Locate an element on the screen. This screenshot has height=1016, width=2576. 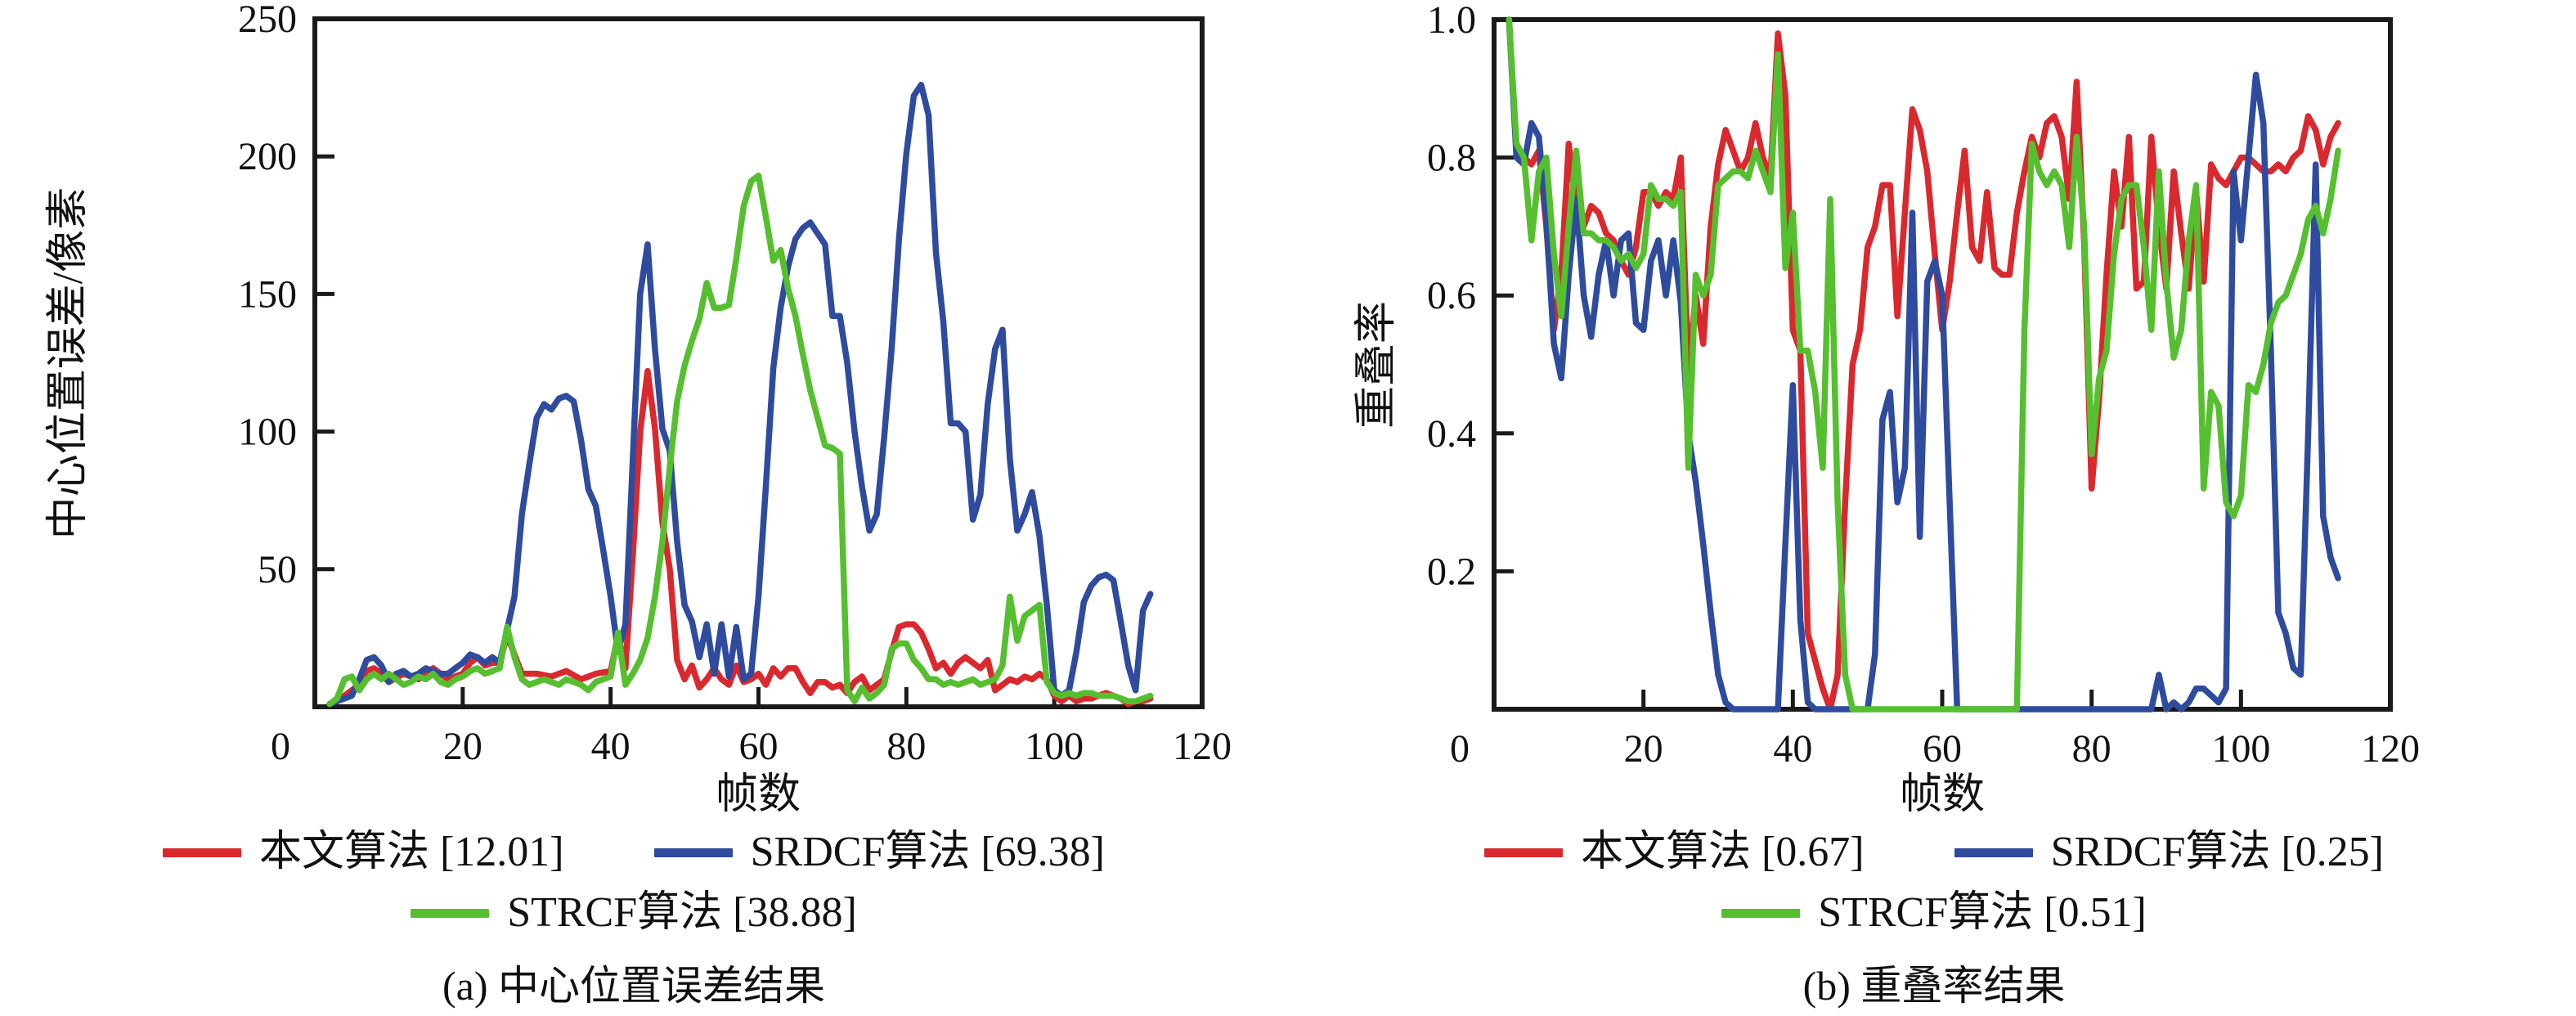
y-axis-label-b: 重叠率 is located at coordinates (1377, 365).